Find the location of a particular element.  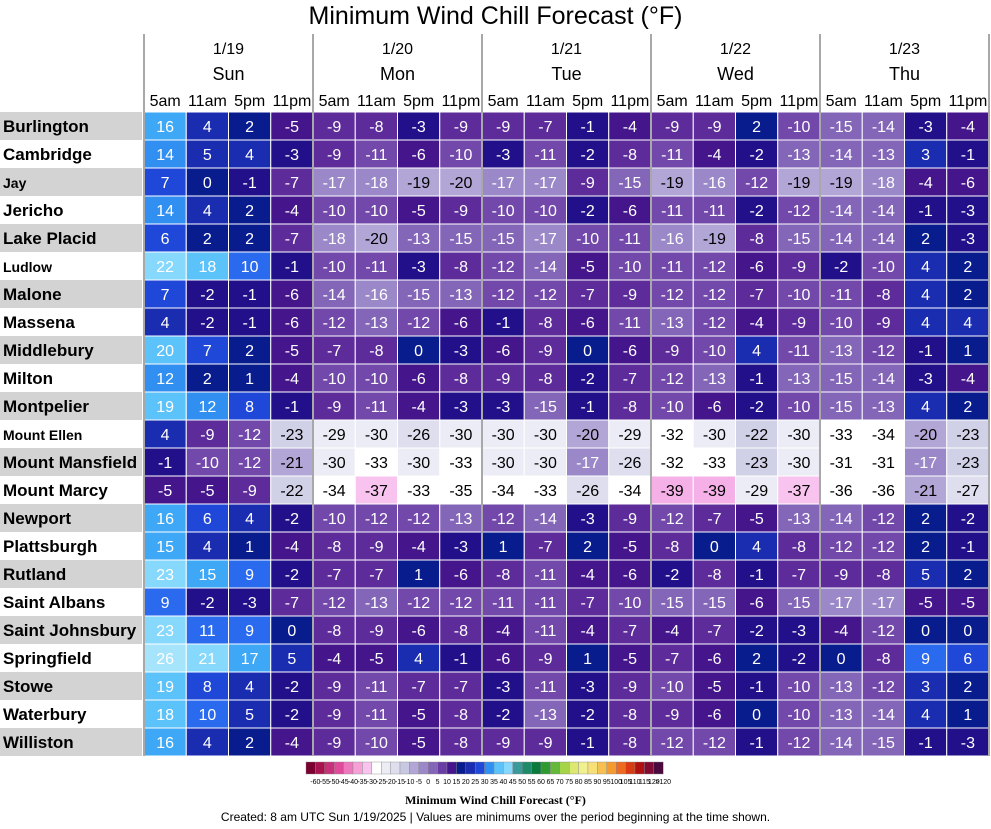

cell-value: -3 is located at coordinates (461, 547).